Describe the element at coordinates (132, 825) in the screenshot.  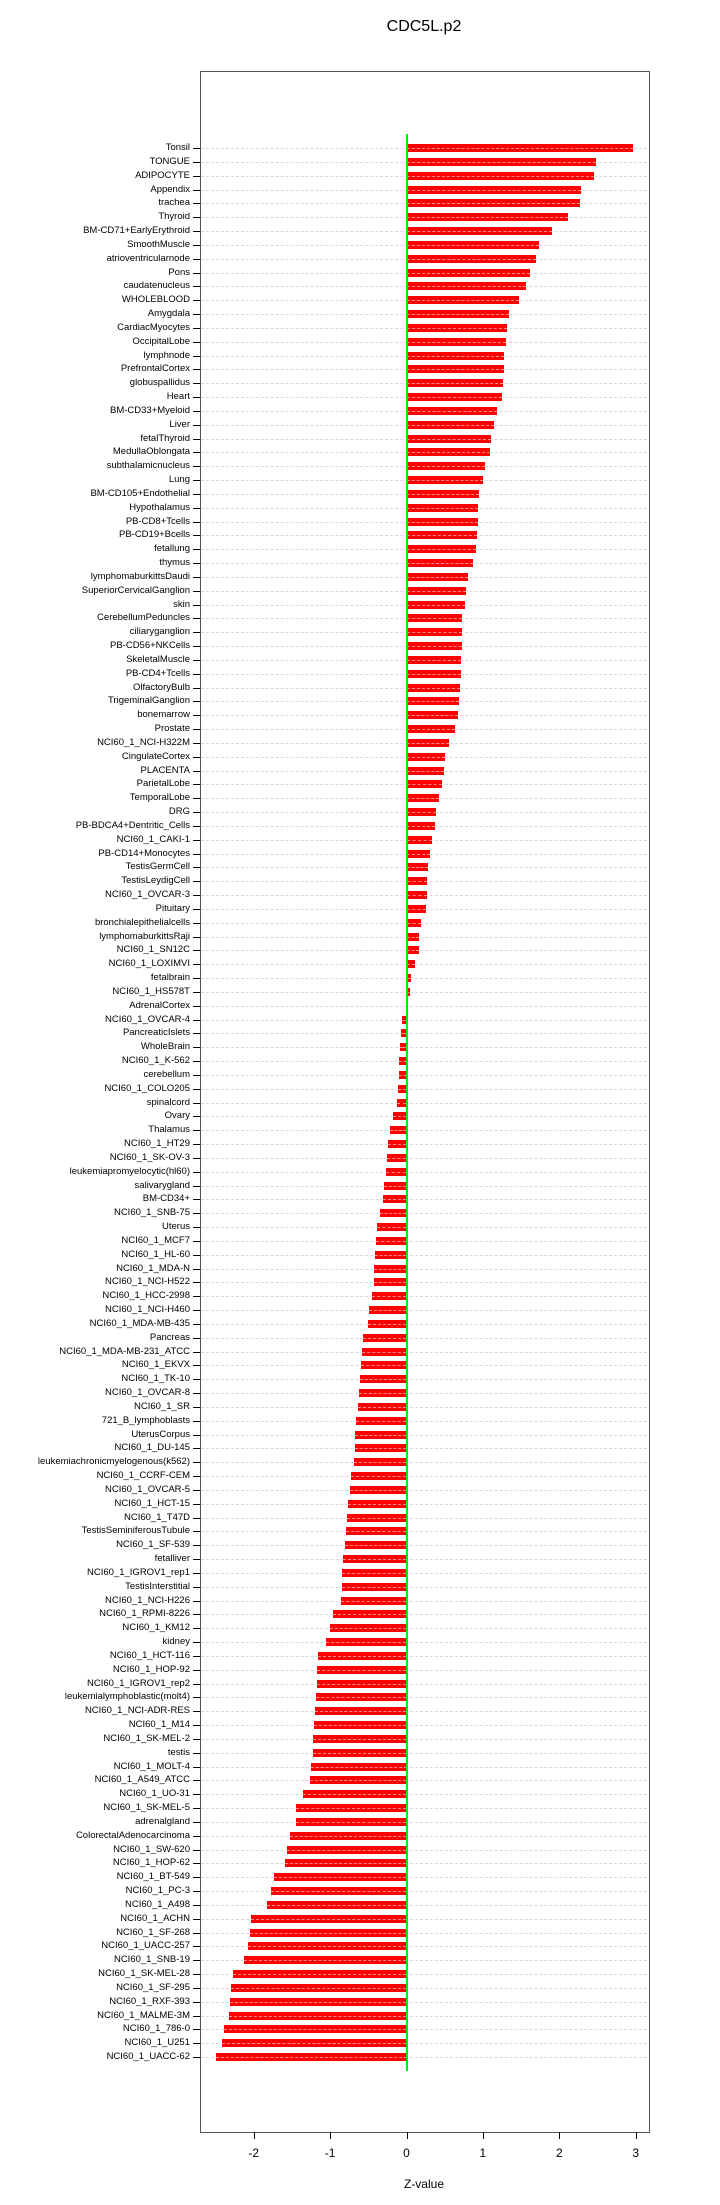
I see `row-label: PB-BDCA4+Dentritic_Cells` at that location.